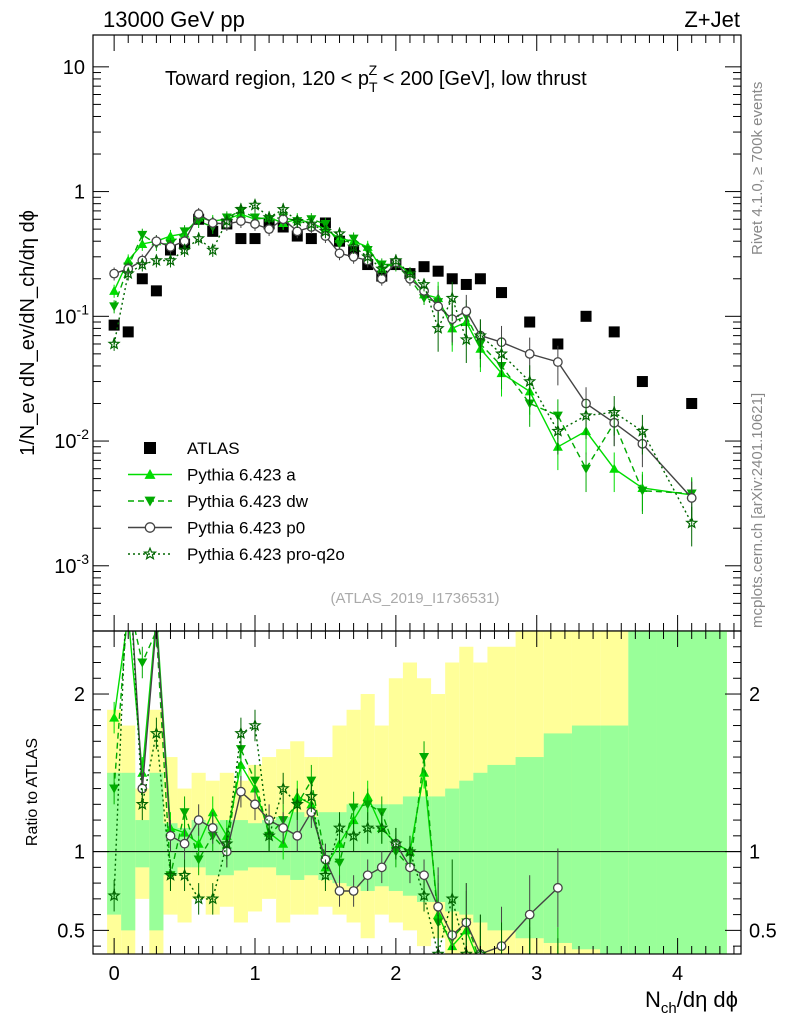  I want to click on x-tick-label: 3, so click(536, 974).